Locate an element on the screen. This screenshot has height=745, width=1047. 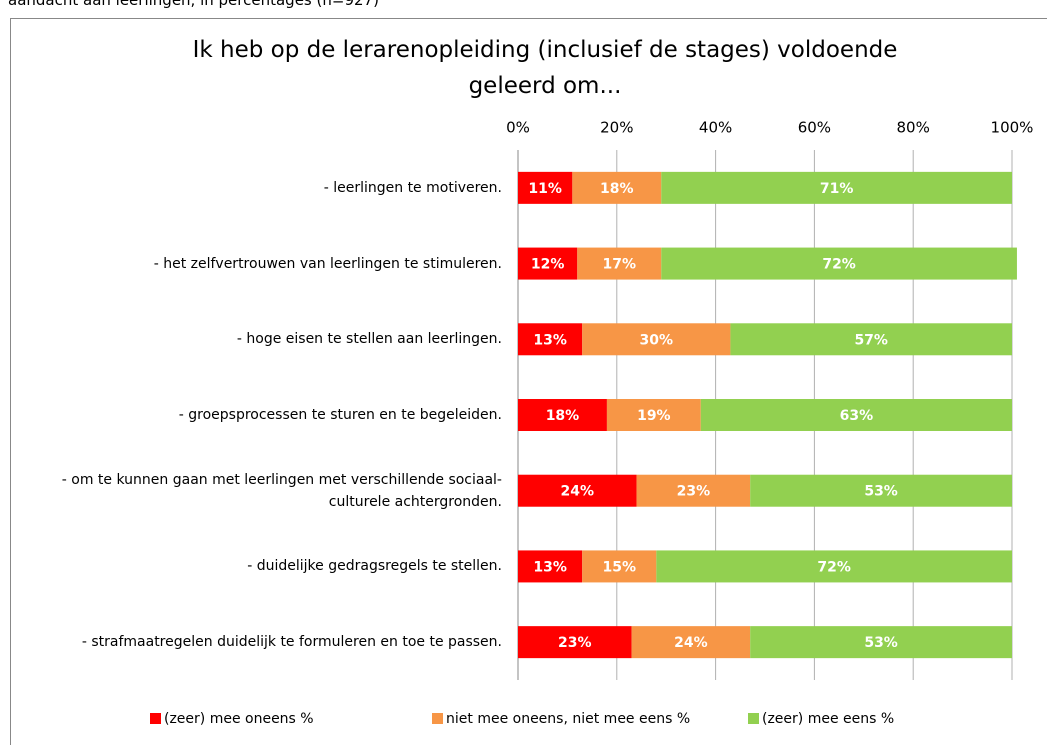
value-label: 63% is located at coordinates (857, 416).